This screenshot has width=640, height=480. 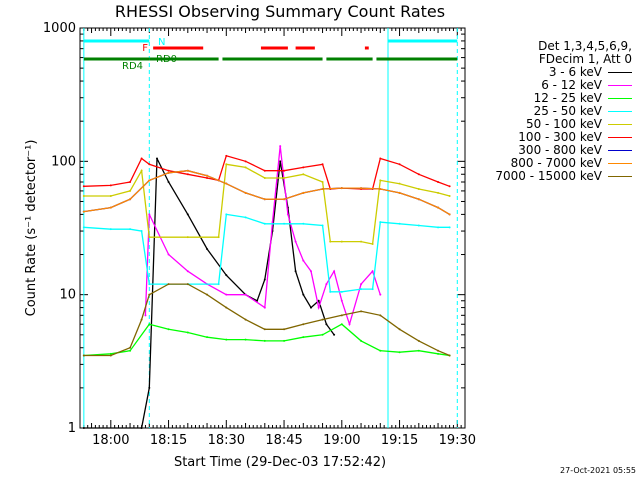 I want to click on y-axis-label: Count Rate (s⁻¹ detector⁻¹), so click(x=31, y=228).